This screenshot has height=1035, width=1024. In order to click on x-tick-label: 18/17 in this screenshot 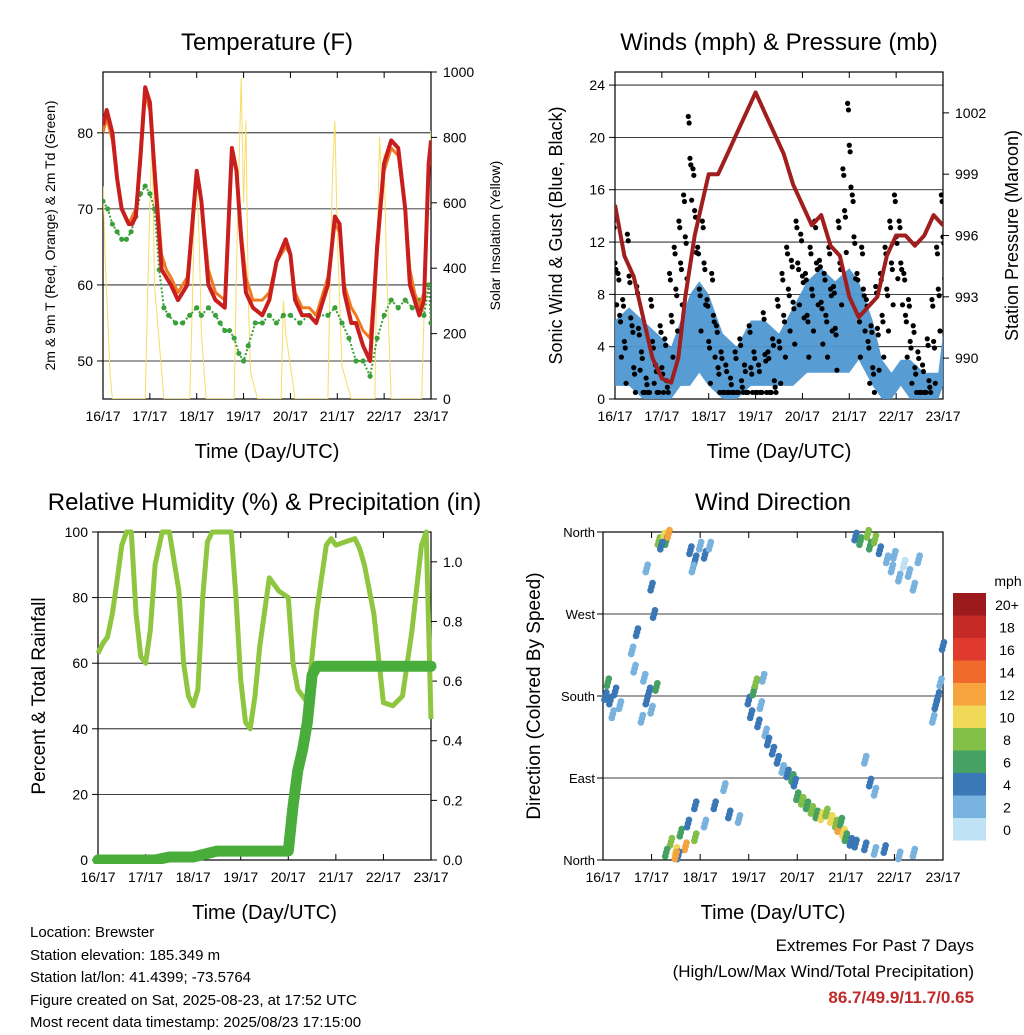, I will do `click(196, 416)`.